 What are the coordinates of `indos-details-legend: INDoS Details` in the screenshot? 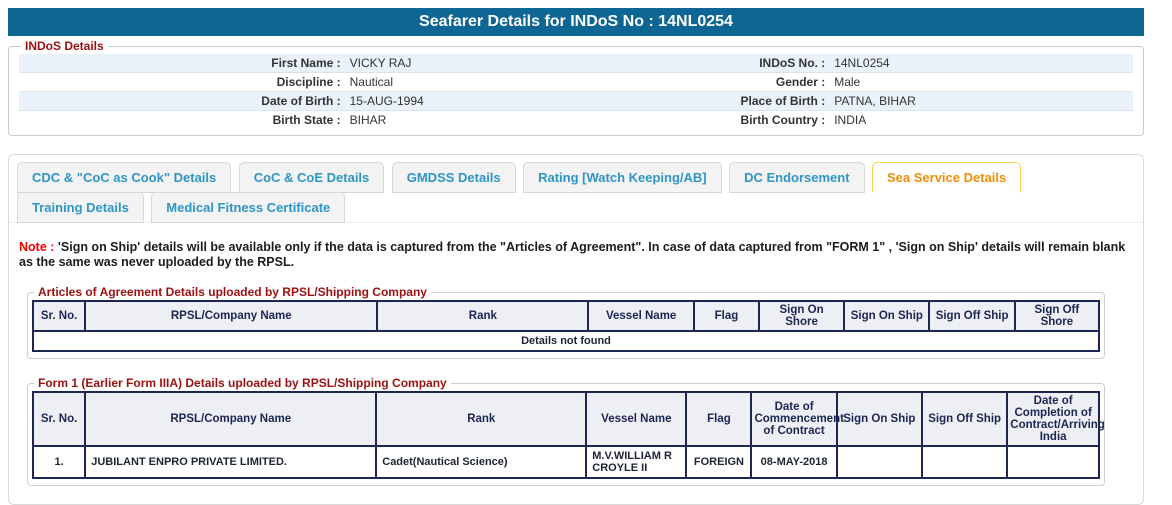 It's located at (64, 46).